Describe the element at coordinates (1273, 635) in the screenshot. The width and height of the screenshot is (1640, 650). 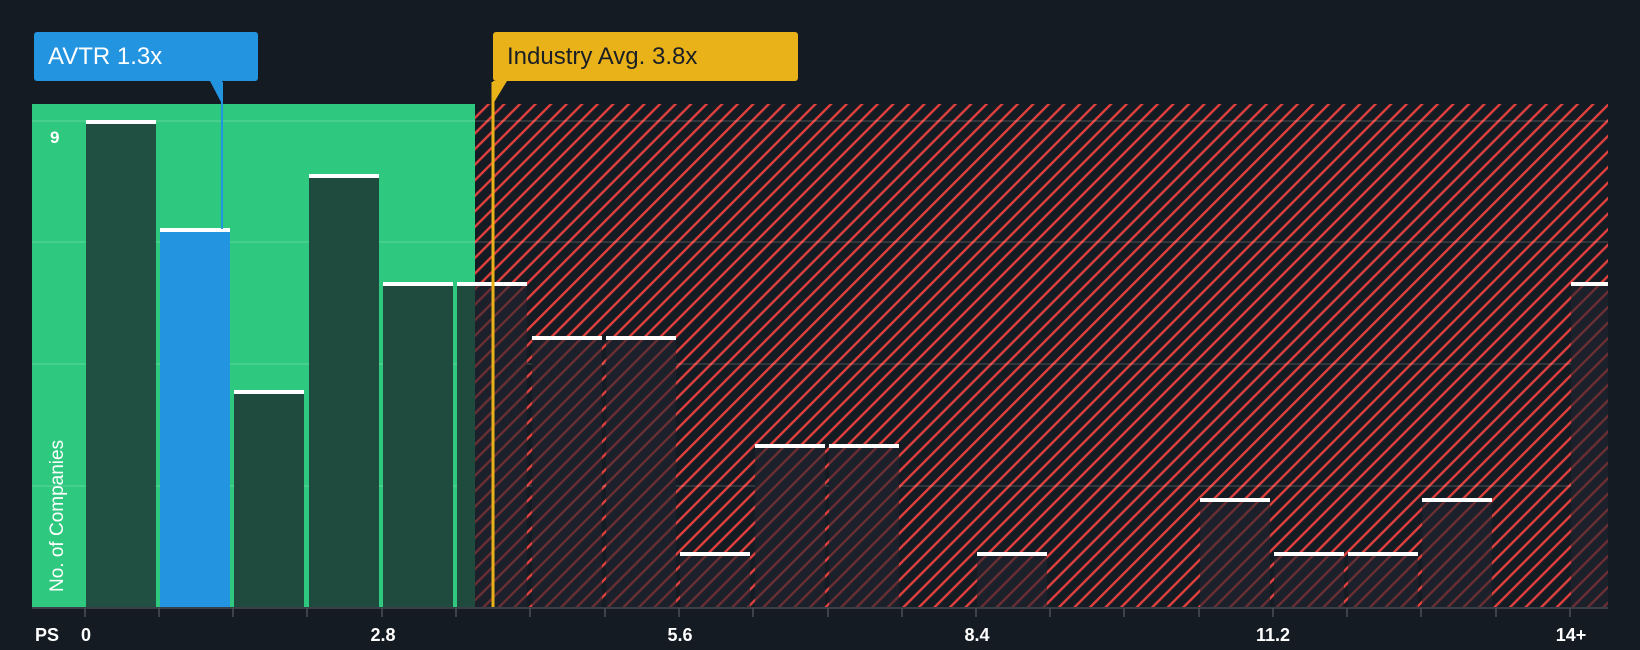
I see `x-tick-11-2: 11.2` at that location.